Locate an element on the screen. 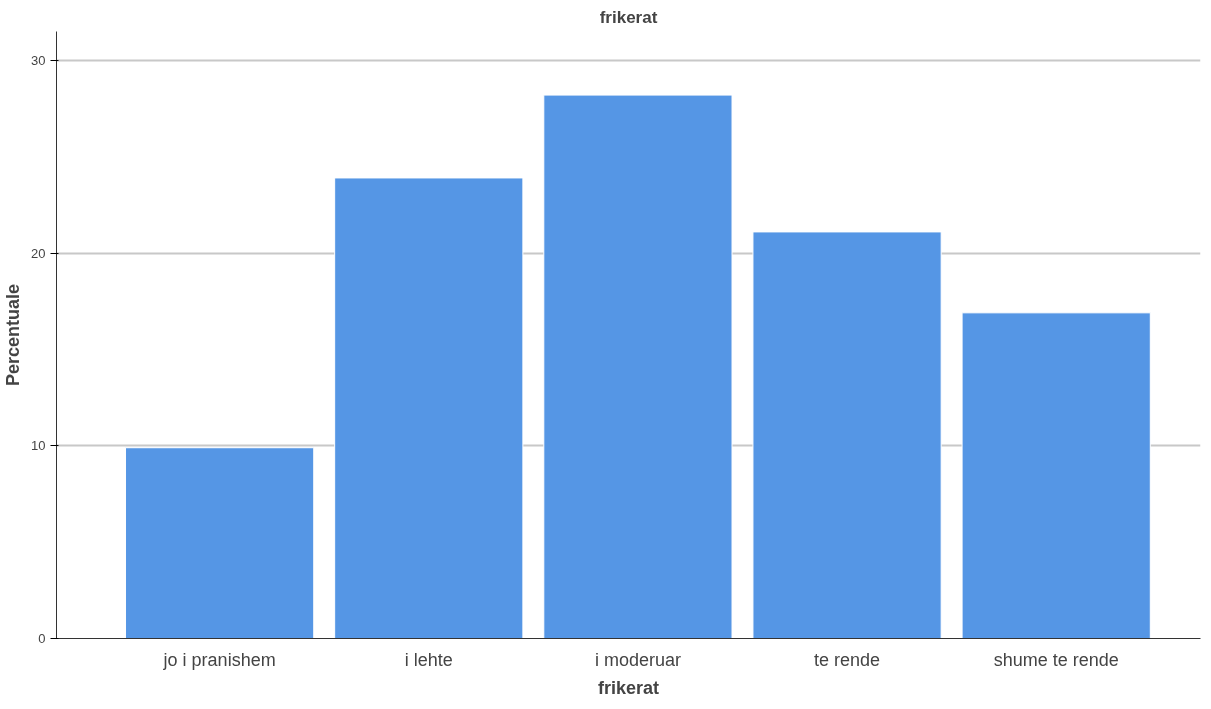 The width and height of the screenshot is (1211, 709). chart-title: frikerat is located at coordinates (628, 17).